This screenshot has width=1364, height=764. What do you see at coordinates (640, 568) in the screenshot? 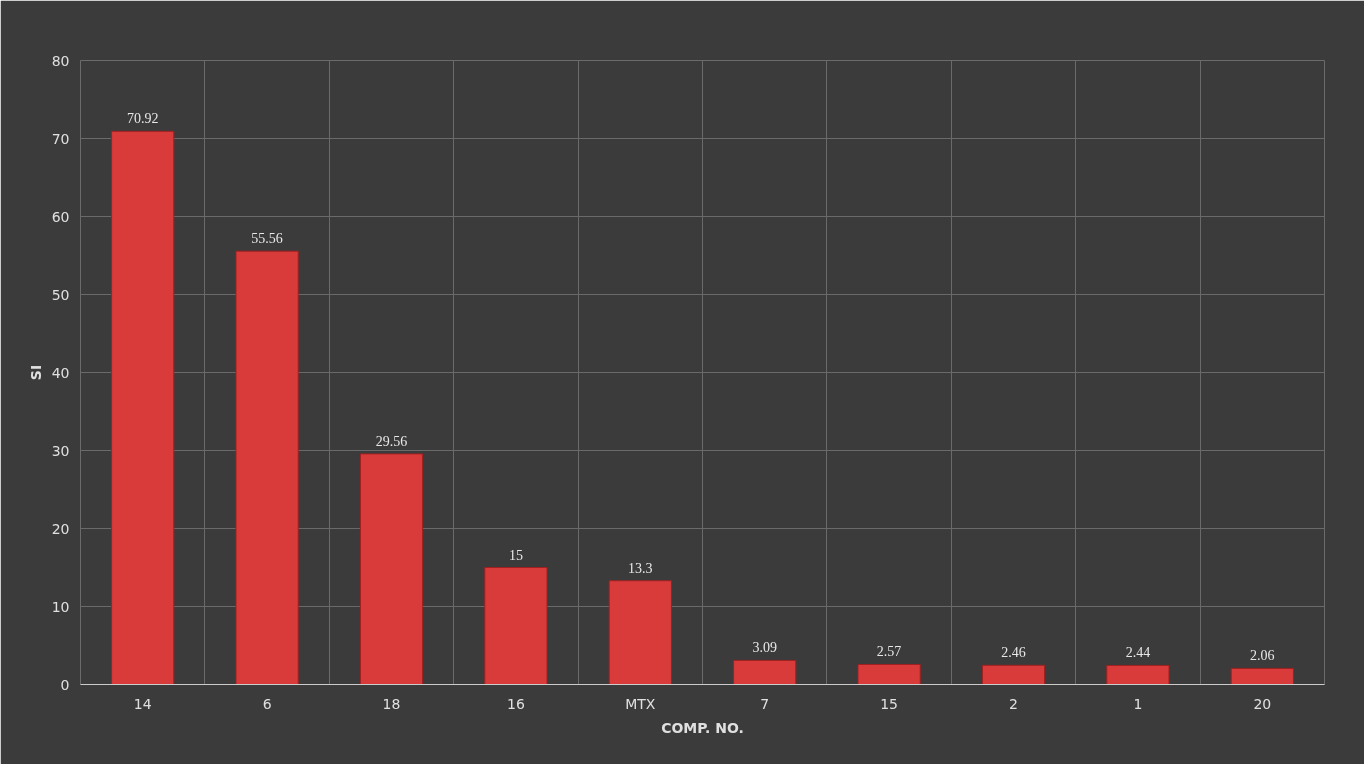
I see `data-label: 13.3` at bounding box center [640, 568].